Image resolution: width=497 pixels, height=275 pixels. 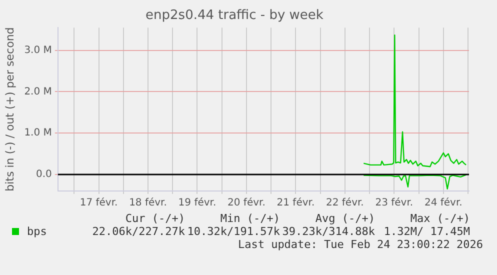 What do you see at coordinates (295, 203) in the screenshot?
I see `x-tick-label: 21 févr.` at bounding box center [295, 203].